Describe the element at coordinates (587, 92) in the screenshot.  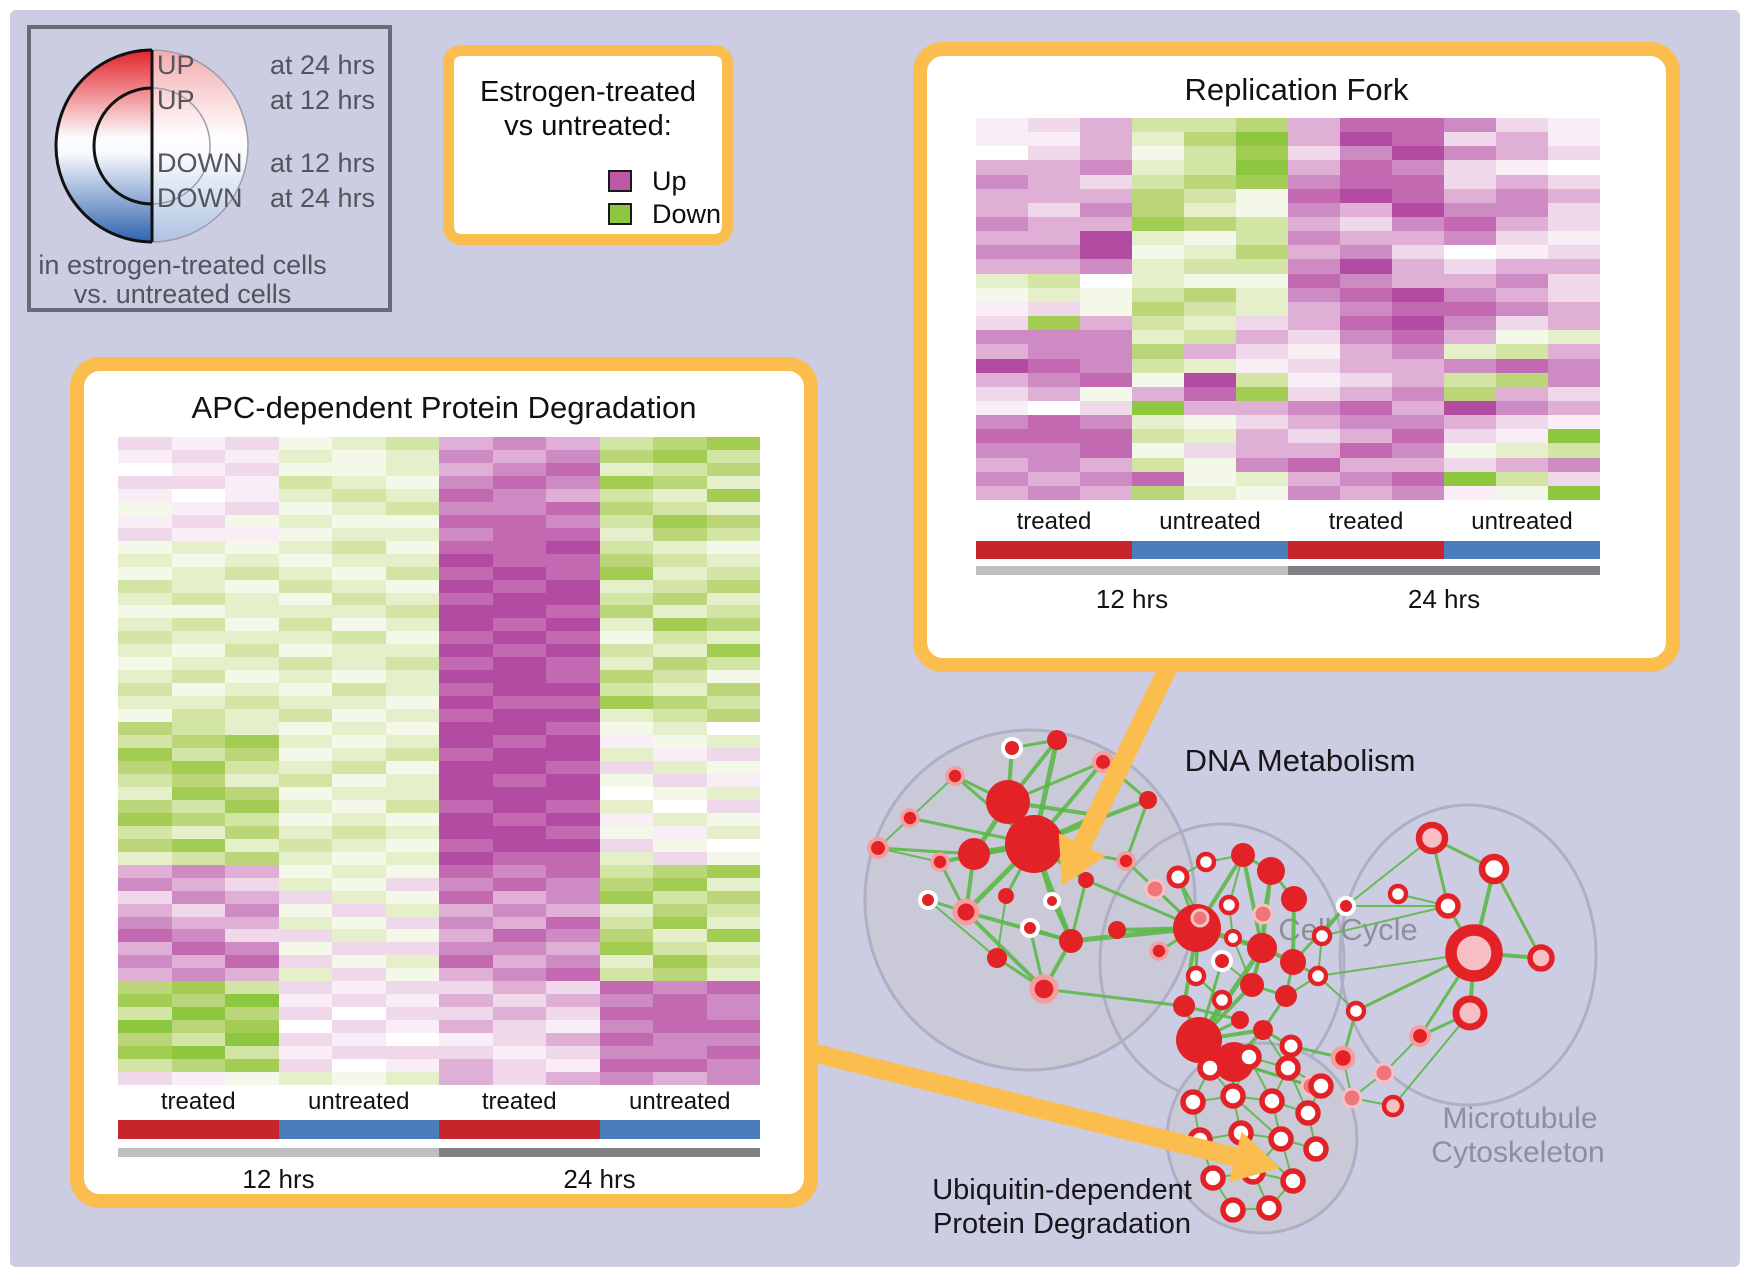
I see `estrogen-legend-title-line1: Estrogen-treated` at that location.